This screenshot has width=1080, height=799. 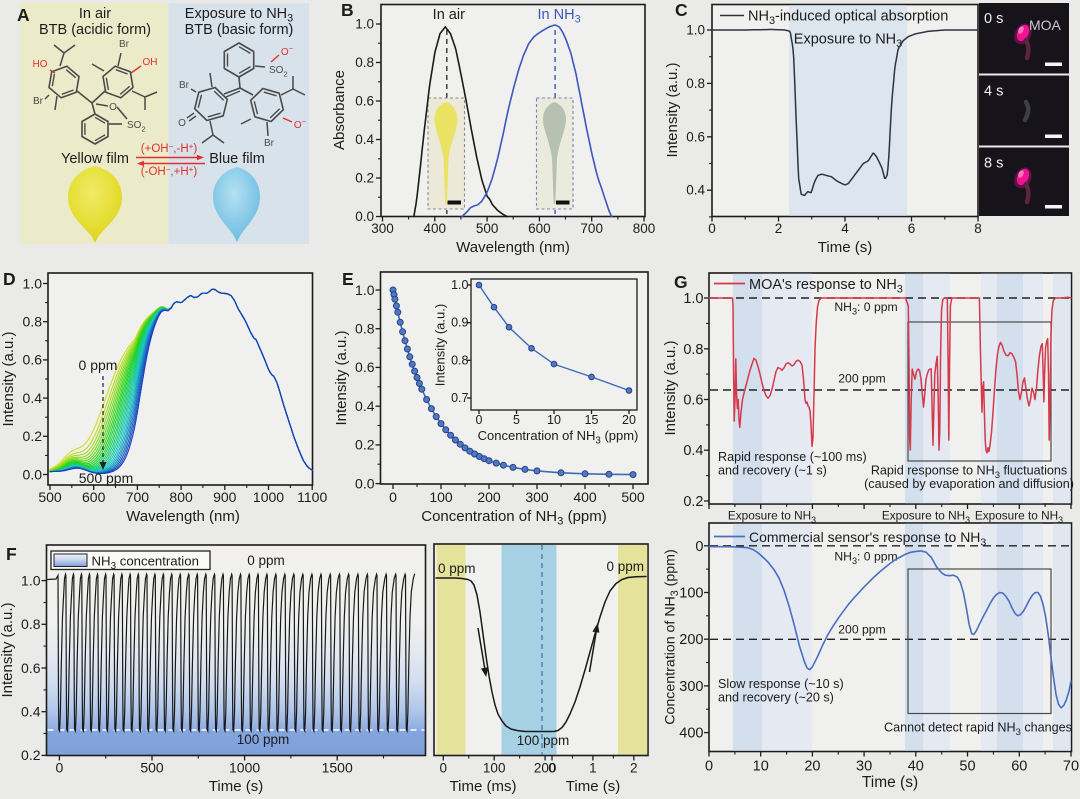 I want to click on svg-text: E, so click(x=348, y=279).